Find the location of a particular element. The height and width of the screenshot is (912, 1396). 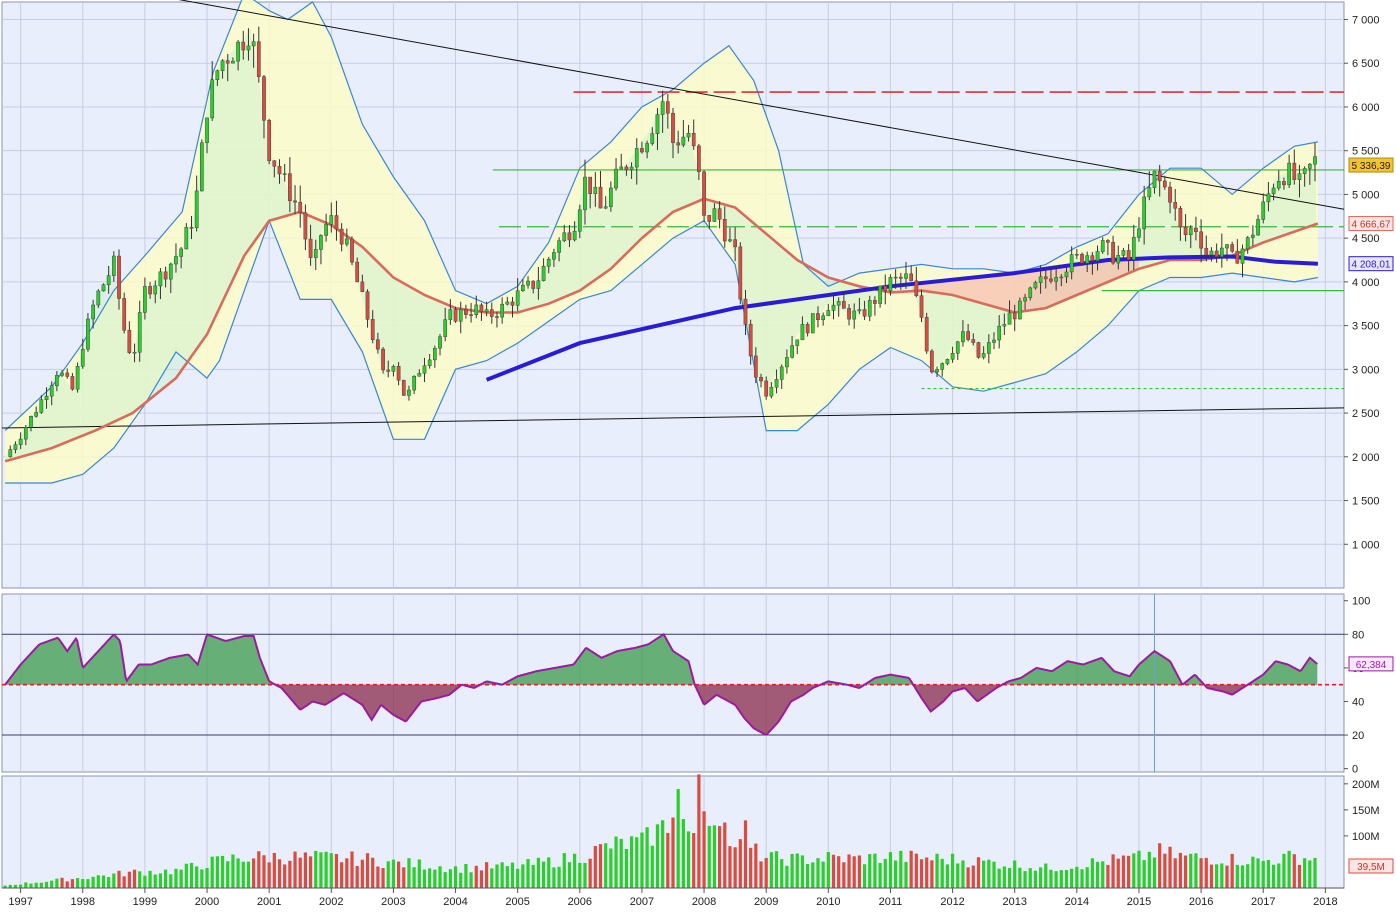

volume-panel is located at coordinates (664, 831).